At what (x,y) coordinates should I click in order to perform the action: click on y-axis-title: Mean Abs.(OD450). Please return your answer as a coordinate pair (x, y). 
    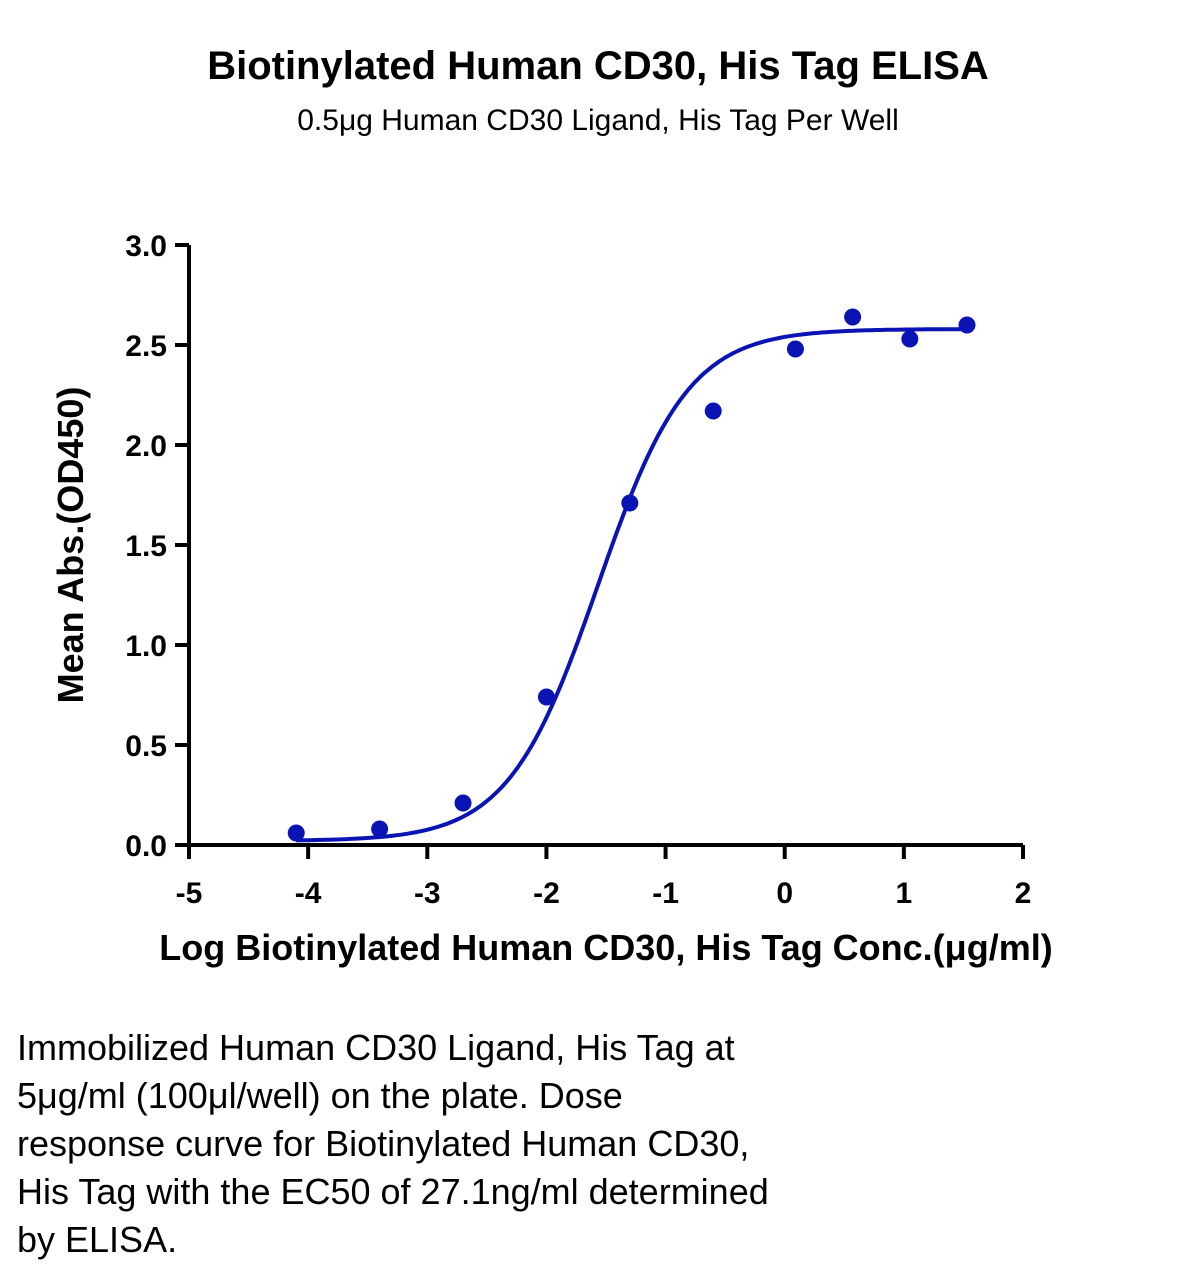
    Looking at the image, I should click on (70, 545).